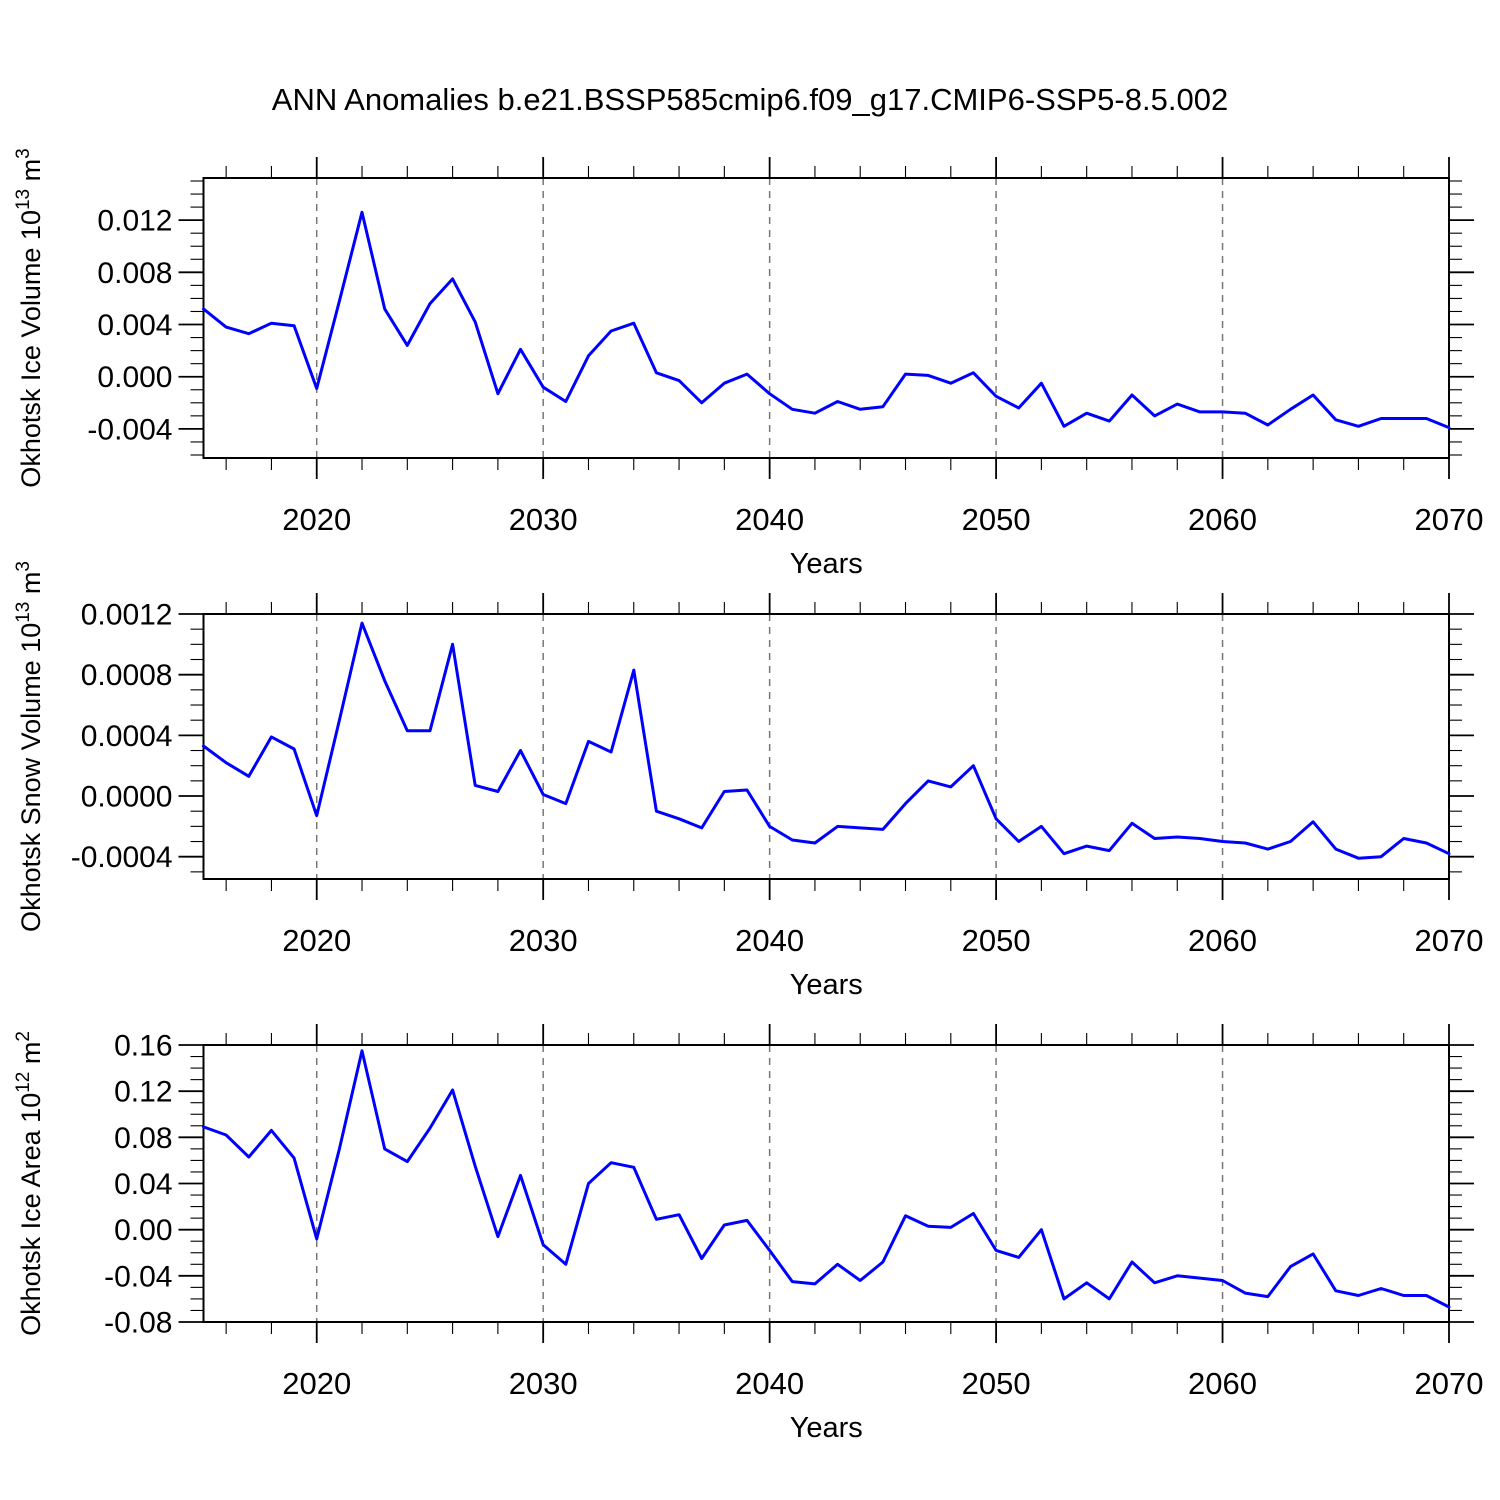 The width and height of the screenshot is (1500, 1500). Describe the element at coordinates (138, 1323) in the screenshot. I see `y-tick-label: -0.08` at that location.